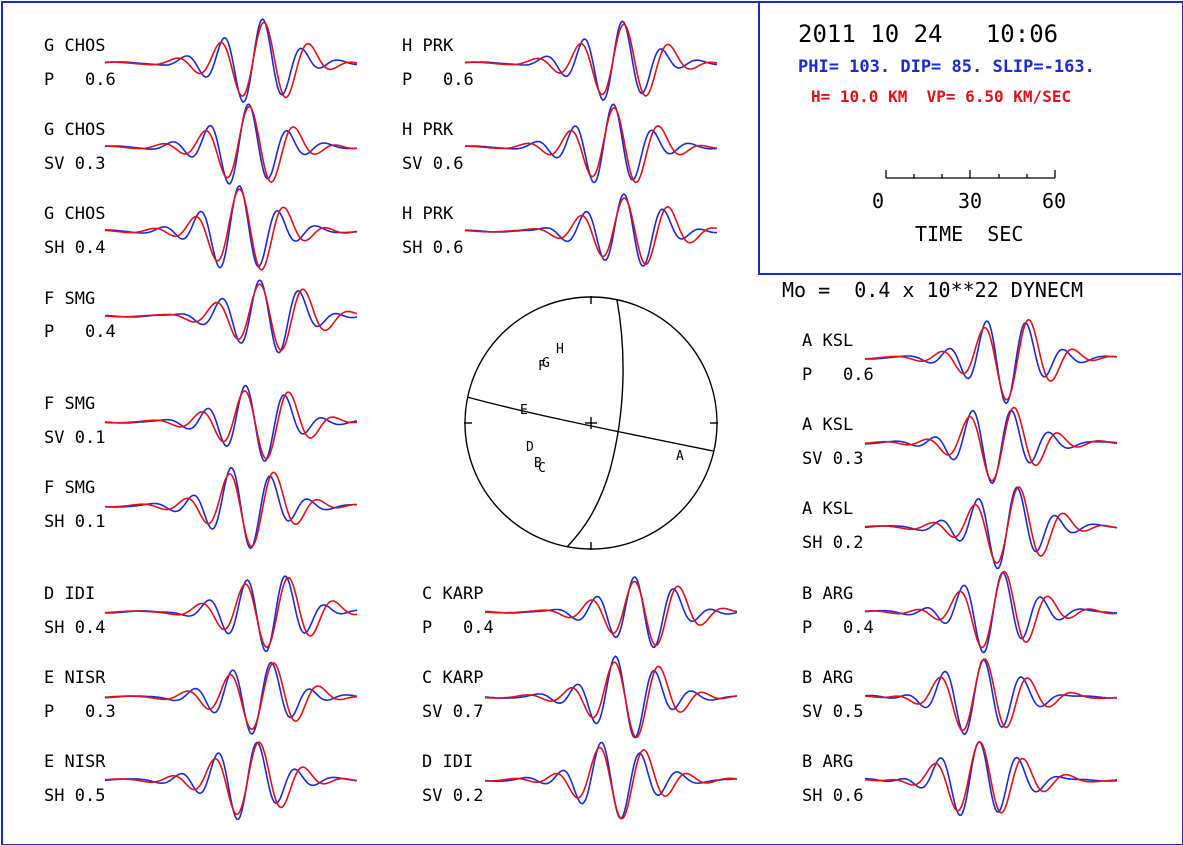 Image resolution: width=1183 pixels, height=845 pixels. Describe the element at coordinates (946, 67) in the screenshot. I see `mechanism-parameters: PHI= 103. DIP= 85. SLIP=-163.` at that location.